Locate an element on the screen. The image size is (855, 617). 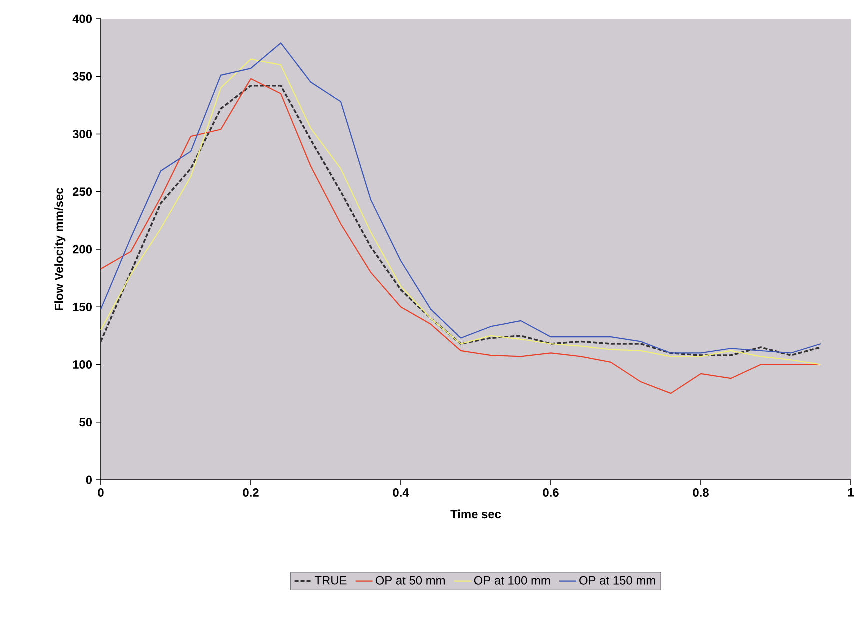
y-tick-label: 50 is located at coordinates (86, 422).